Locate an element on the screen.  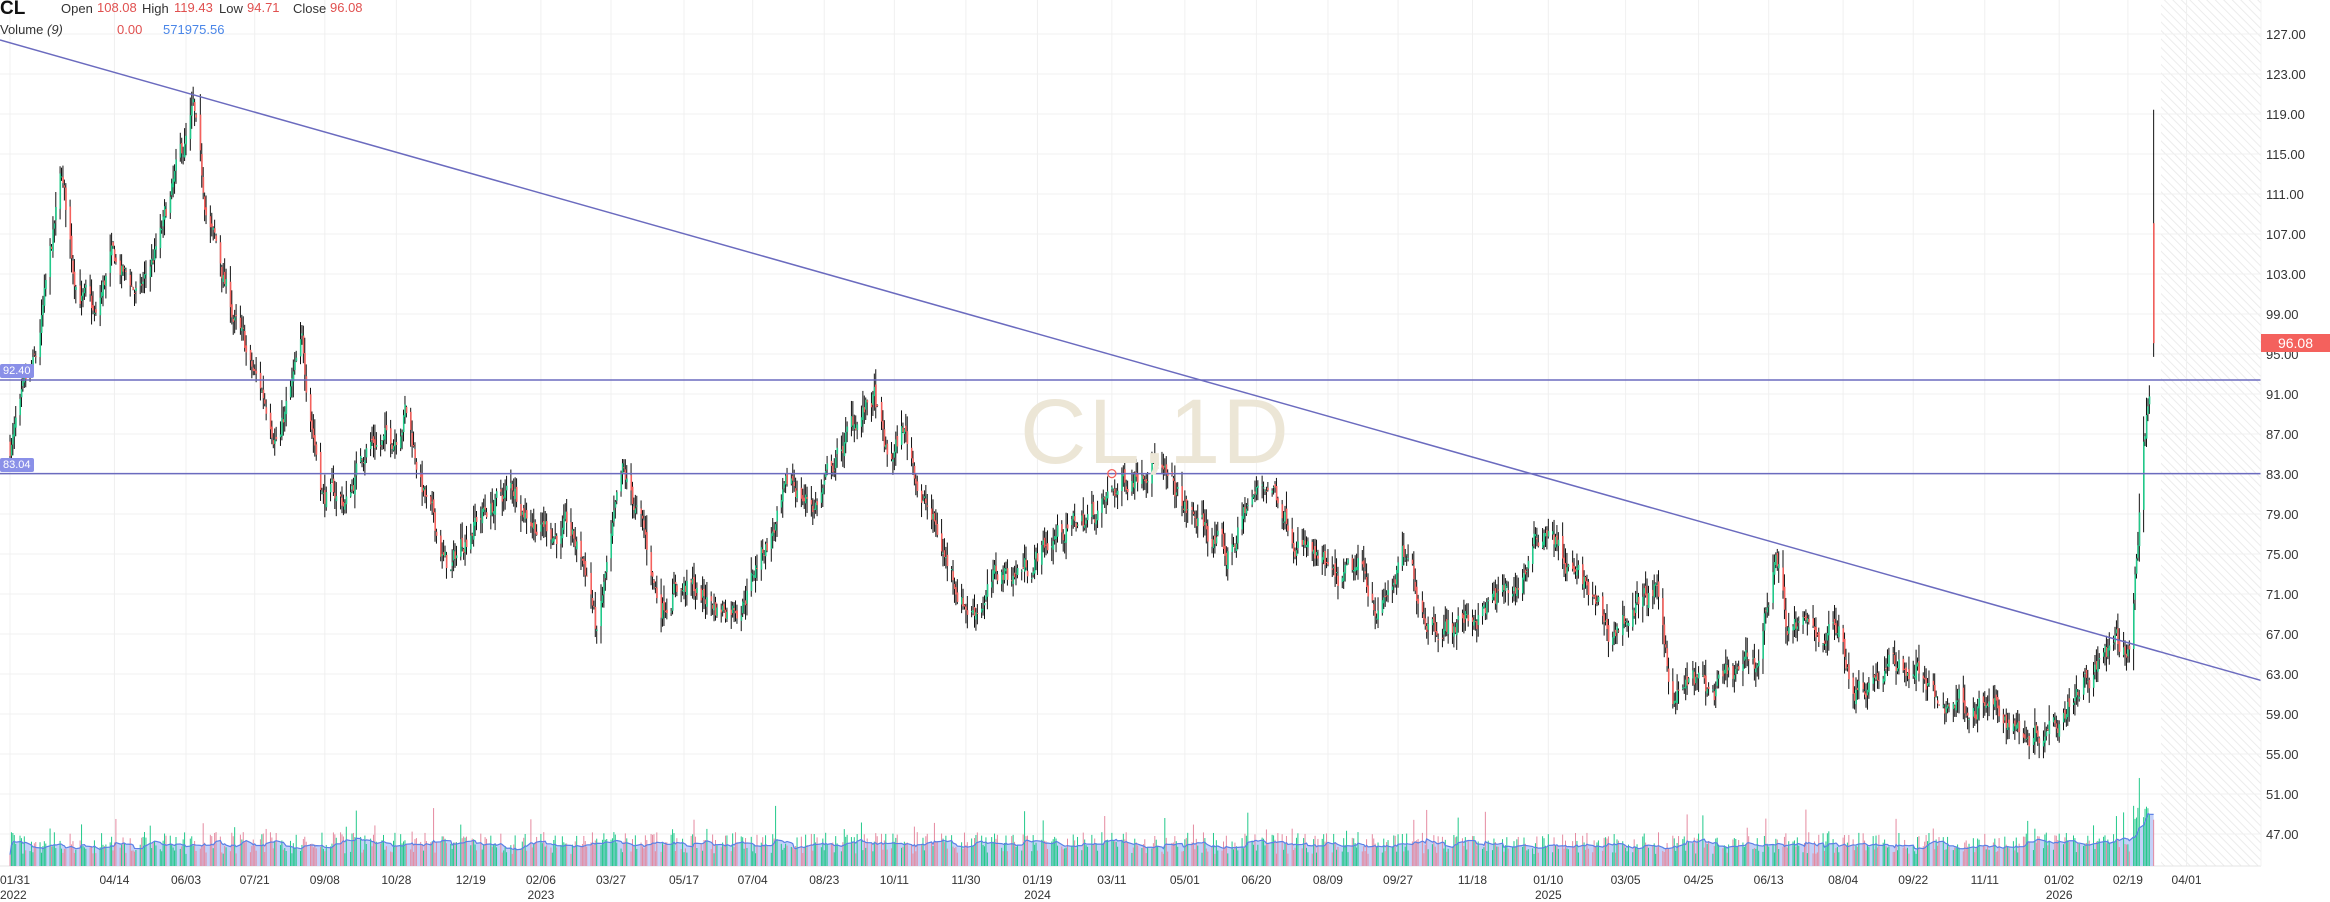
x-tick-label: 11/18 is located at coordinates (1472, 880).